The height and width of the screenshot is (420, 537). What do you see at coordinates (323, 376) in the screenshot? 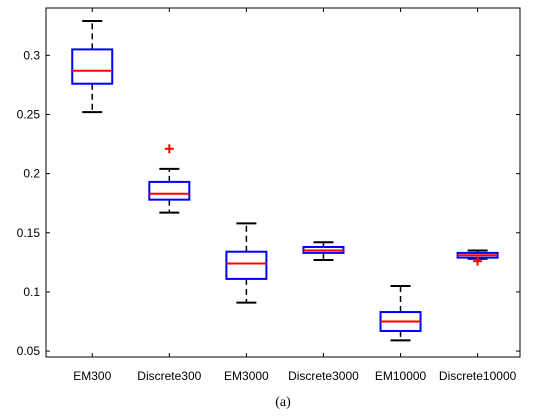
I see `x-tick-label: Discrete3000` at bounding box center [323, 376].